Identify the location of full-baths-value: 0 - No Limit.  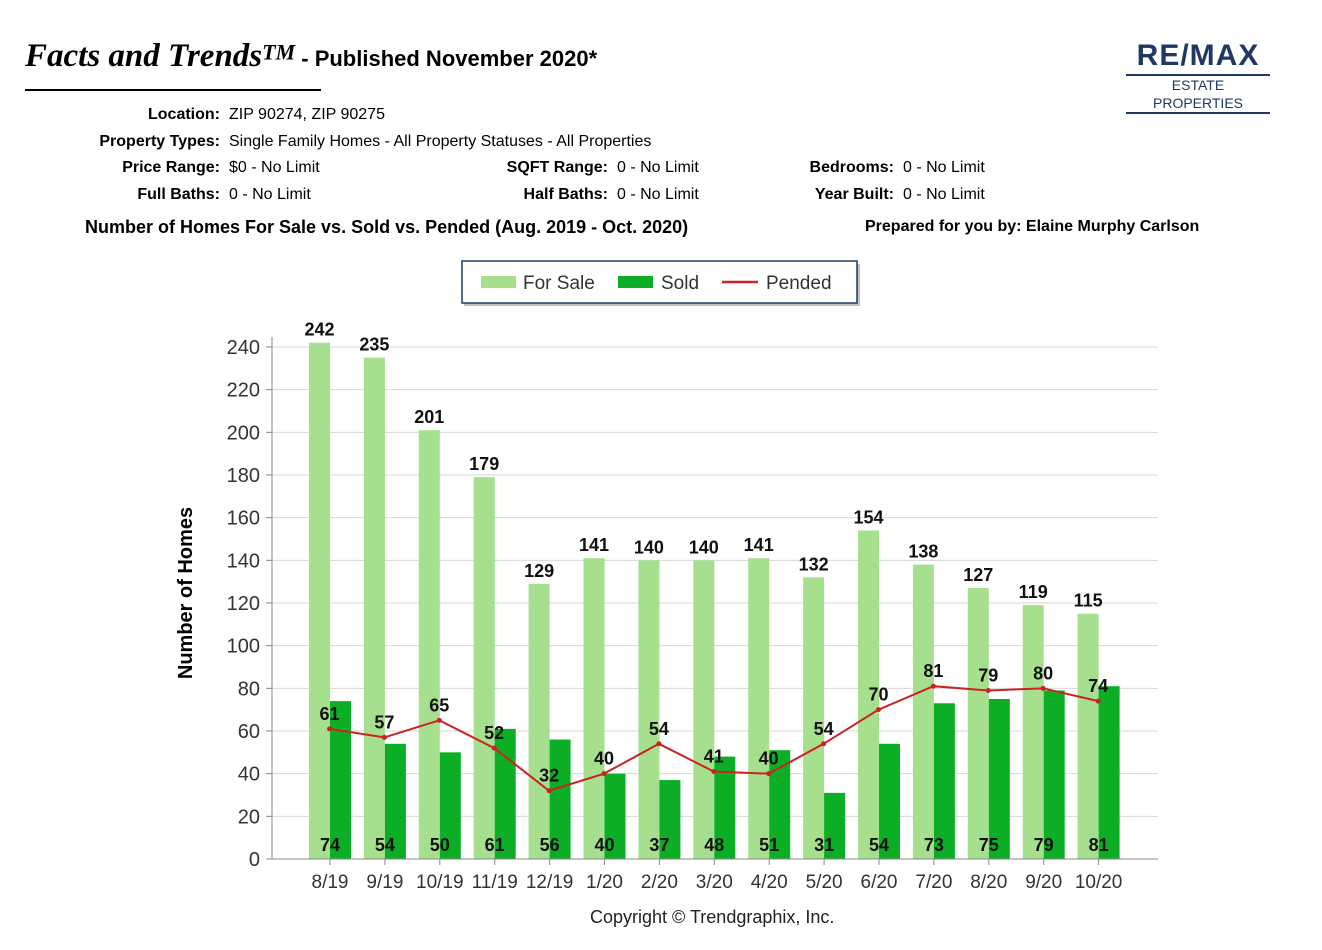
(270, 194).